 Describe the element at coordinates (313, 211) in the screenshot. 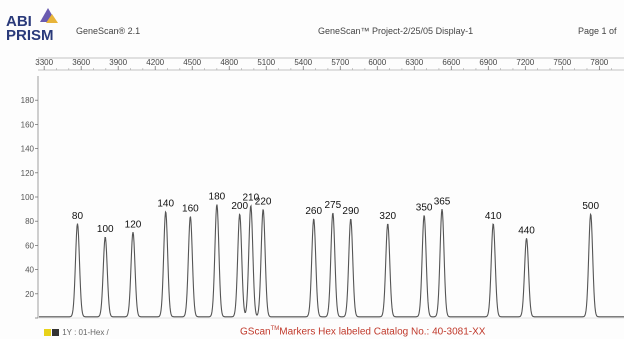

I see `peak-label: 260` at that location.